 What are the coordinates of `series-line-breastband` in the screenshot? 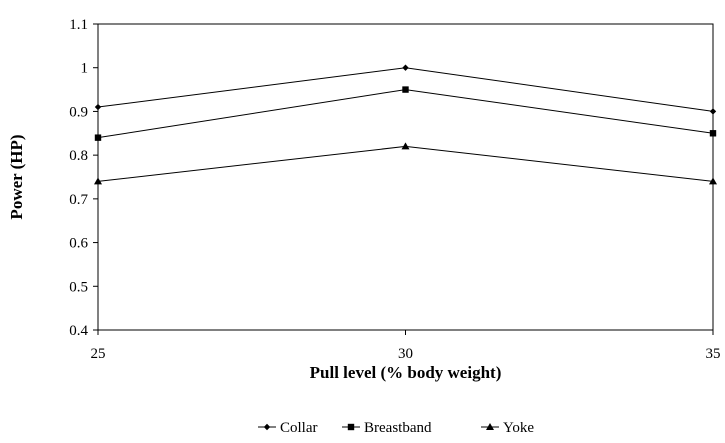 It's located at (405, 114).